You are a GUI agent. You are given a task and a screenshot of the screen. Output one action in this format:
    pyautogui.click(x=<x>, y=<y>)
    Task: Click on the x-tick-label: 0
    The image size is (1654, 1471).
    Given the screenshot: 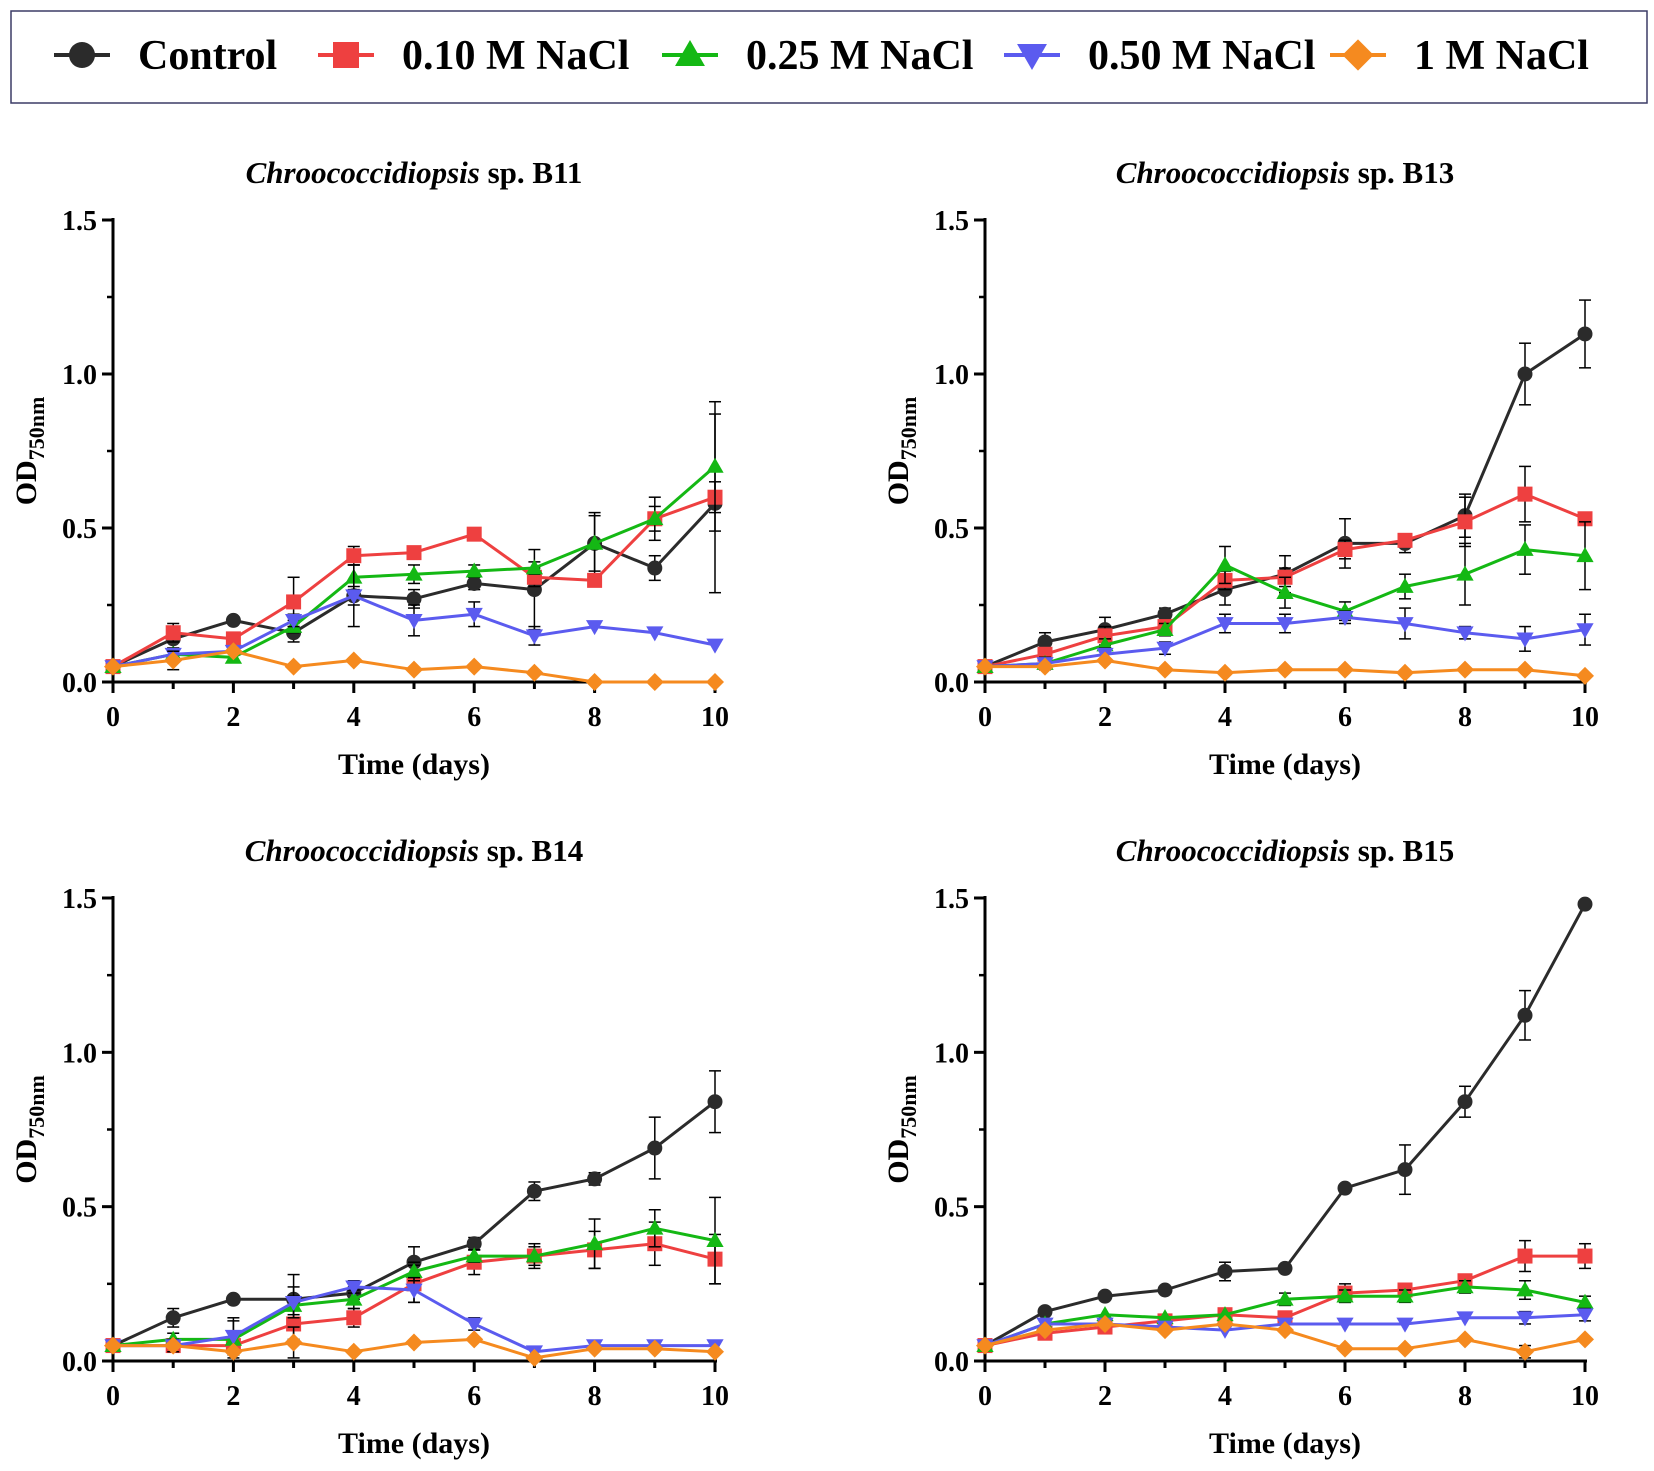 What is the action you would take?
    pyautogui.click(x=985, y=717)
    